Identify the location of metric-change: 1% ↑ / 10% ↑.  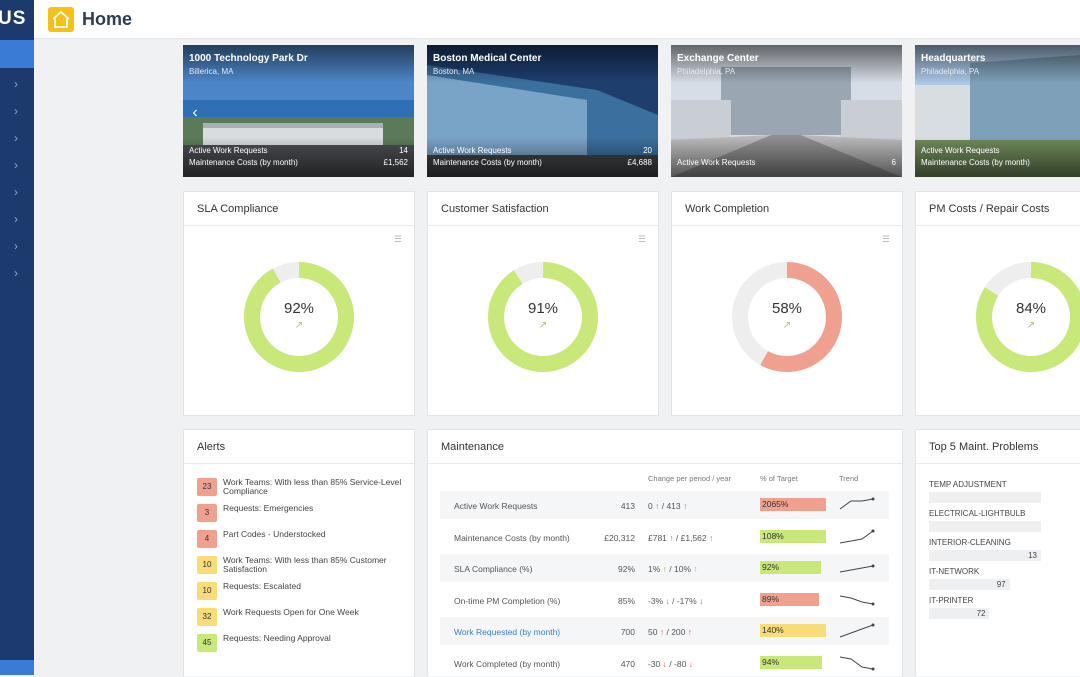
(673, 569).